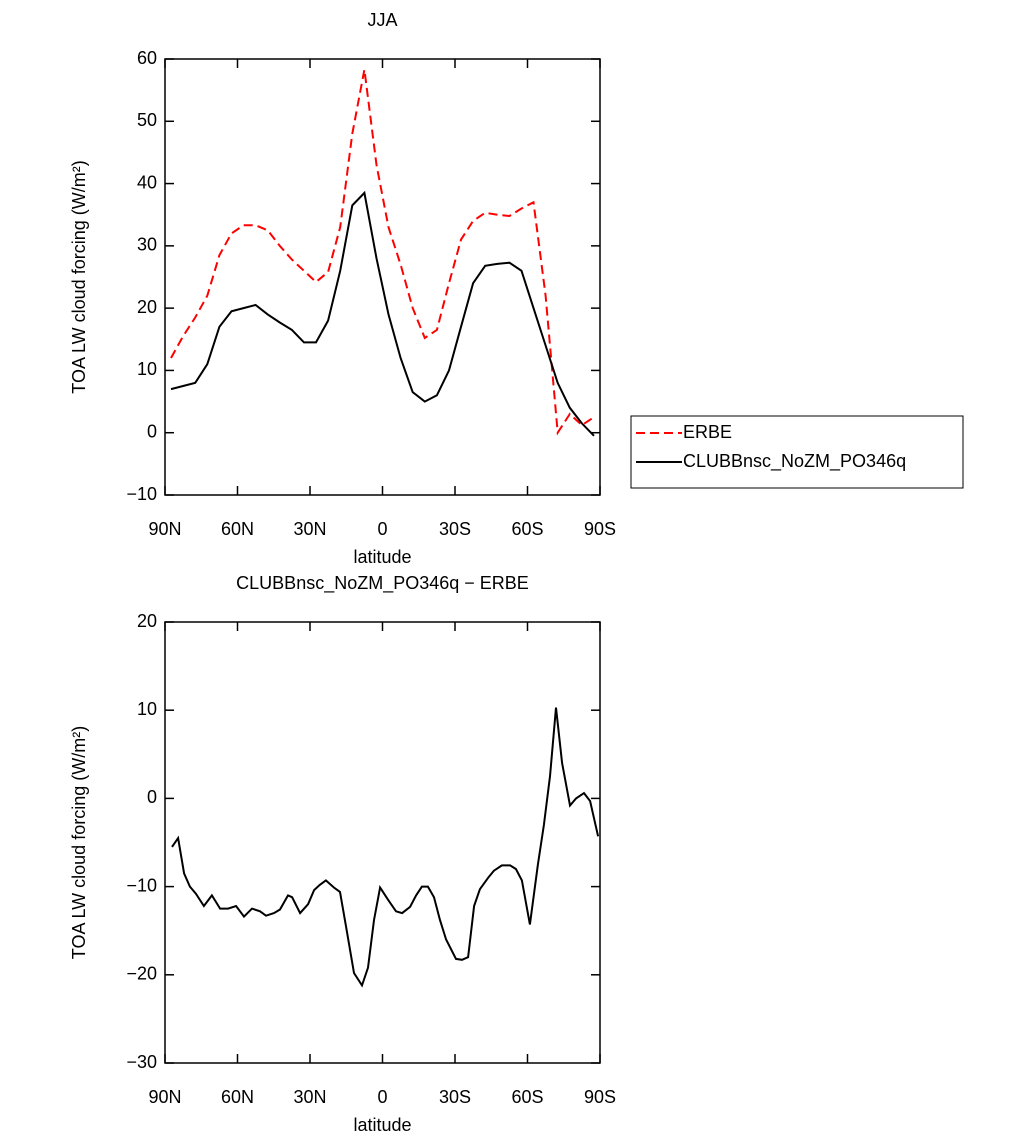  What do you see at coordinates (382, 583) in the screenshot?
I see `chart-title: CLUBBnsc_NoZM_PO346q − ERBE` at bounding box center [382, 583].